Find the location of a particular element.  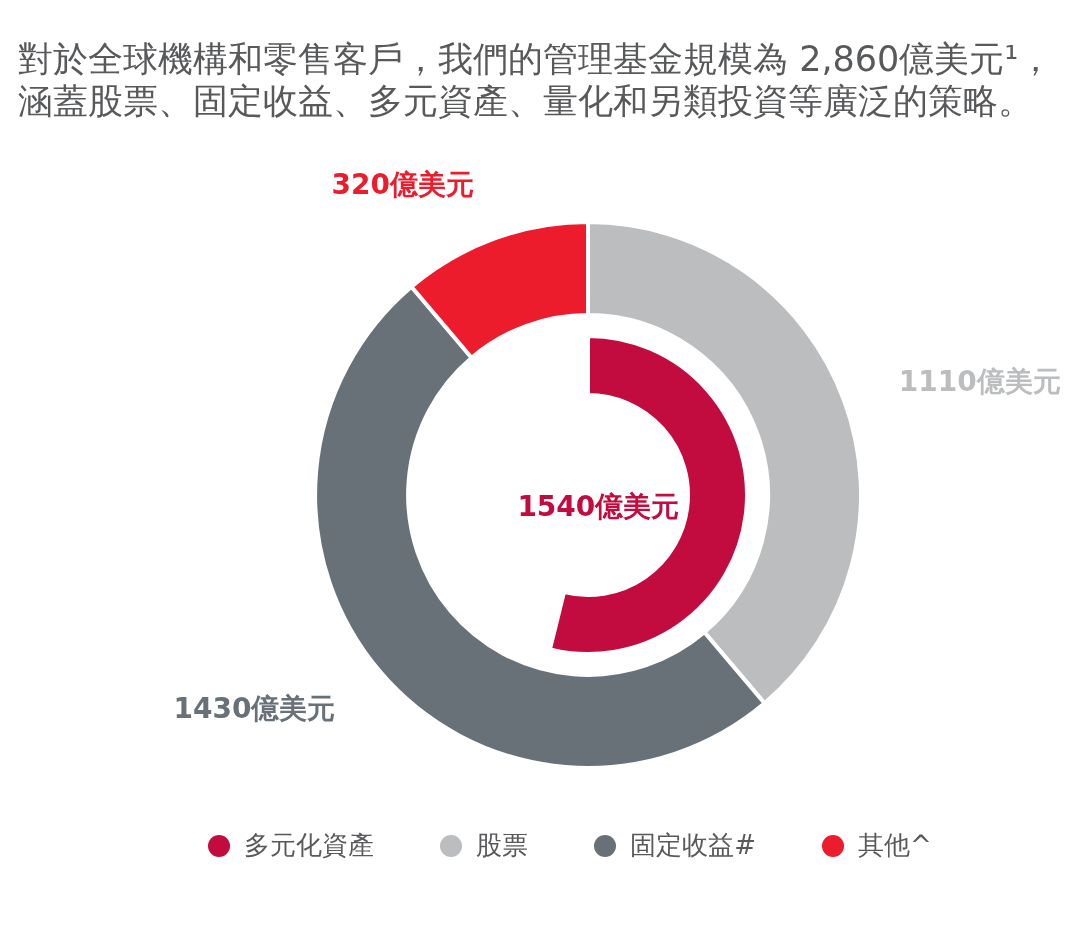

chart-title: 對於全球機構和零售客戶，我們的管理基金規模為 2,860億美元¹，涵蓋股票、固定收益、多元資產、量化和另類投資等廣泛的策略。 is located at coordinates (536, 80).